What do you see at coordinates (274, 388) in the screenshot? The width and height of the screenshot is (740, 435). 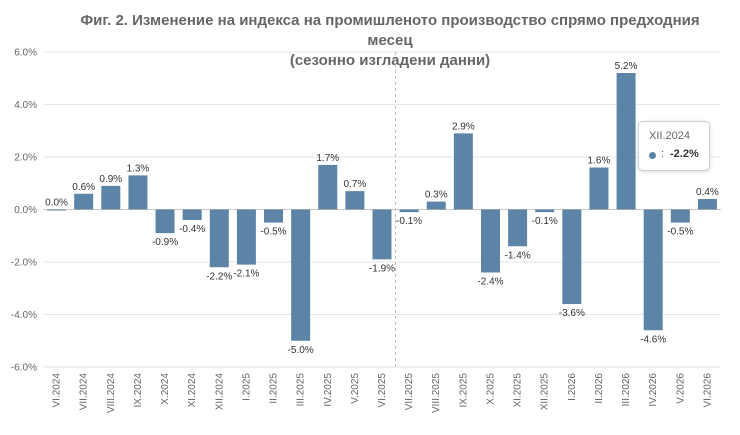 I see `x-tick-label: II.2025` at bounding box center [274, 388].